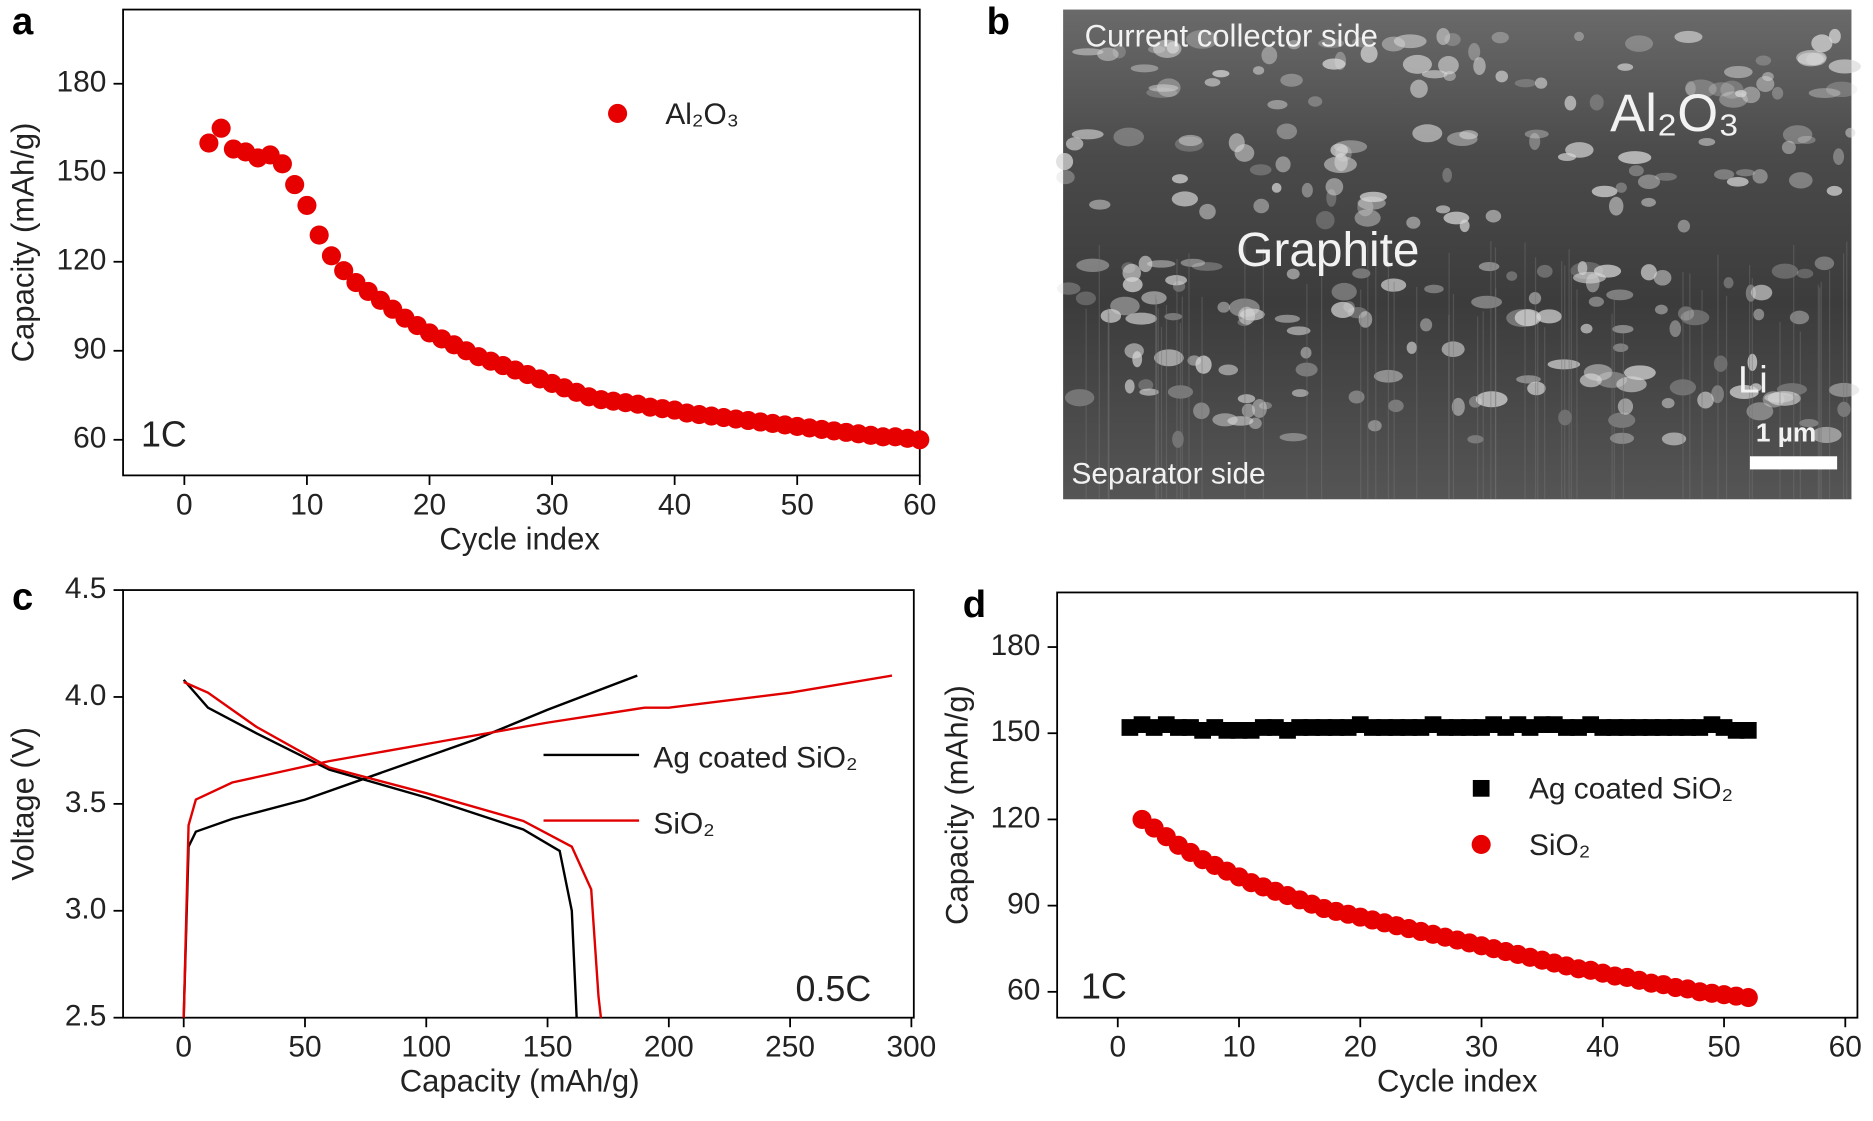 The height and width of the screenshot is (1121, 1873). I want to click on y-tick-label: 120, so click(82, 260).